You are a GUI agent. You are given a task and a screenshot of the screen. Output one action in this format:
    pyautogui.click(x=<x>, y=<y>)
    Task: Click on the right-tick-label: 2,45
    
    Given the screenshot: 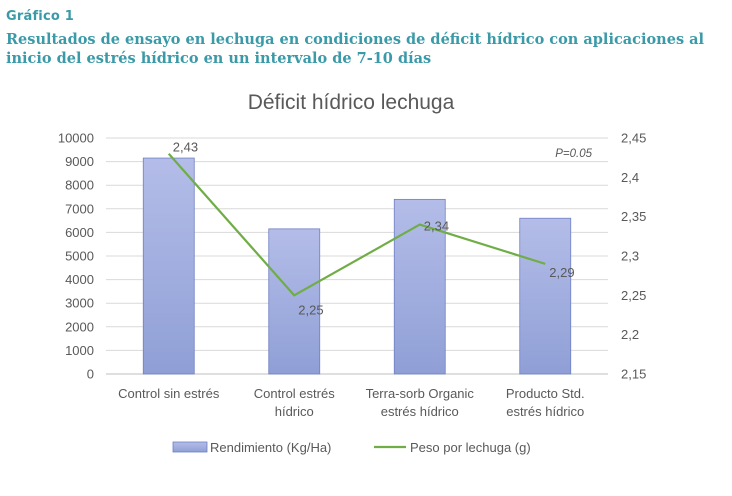 What is the action you would take?
    pyautogui.click(x=633, y=138)
    